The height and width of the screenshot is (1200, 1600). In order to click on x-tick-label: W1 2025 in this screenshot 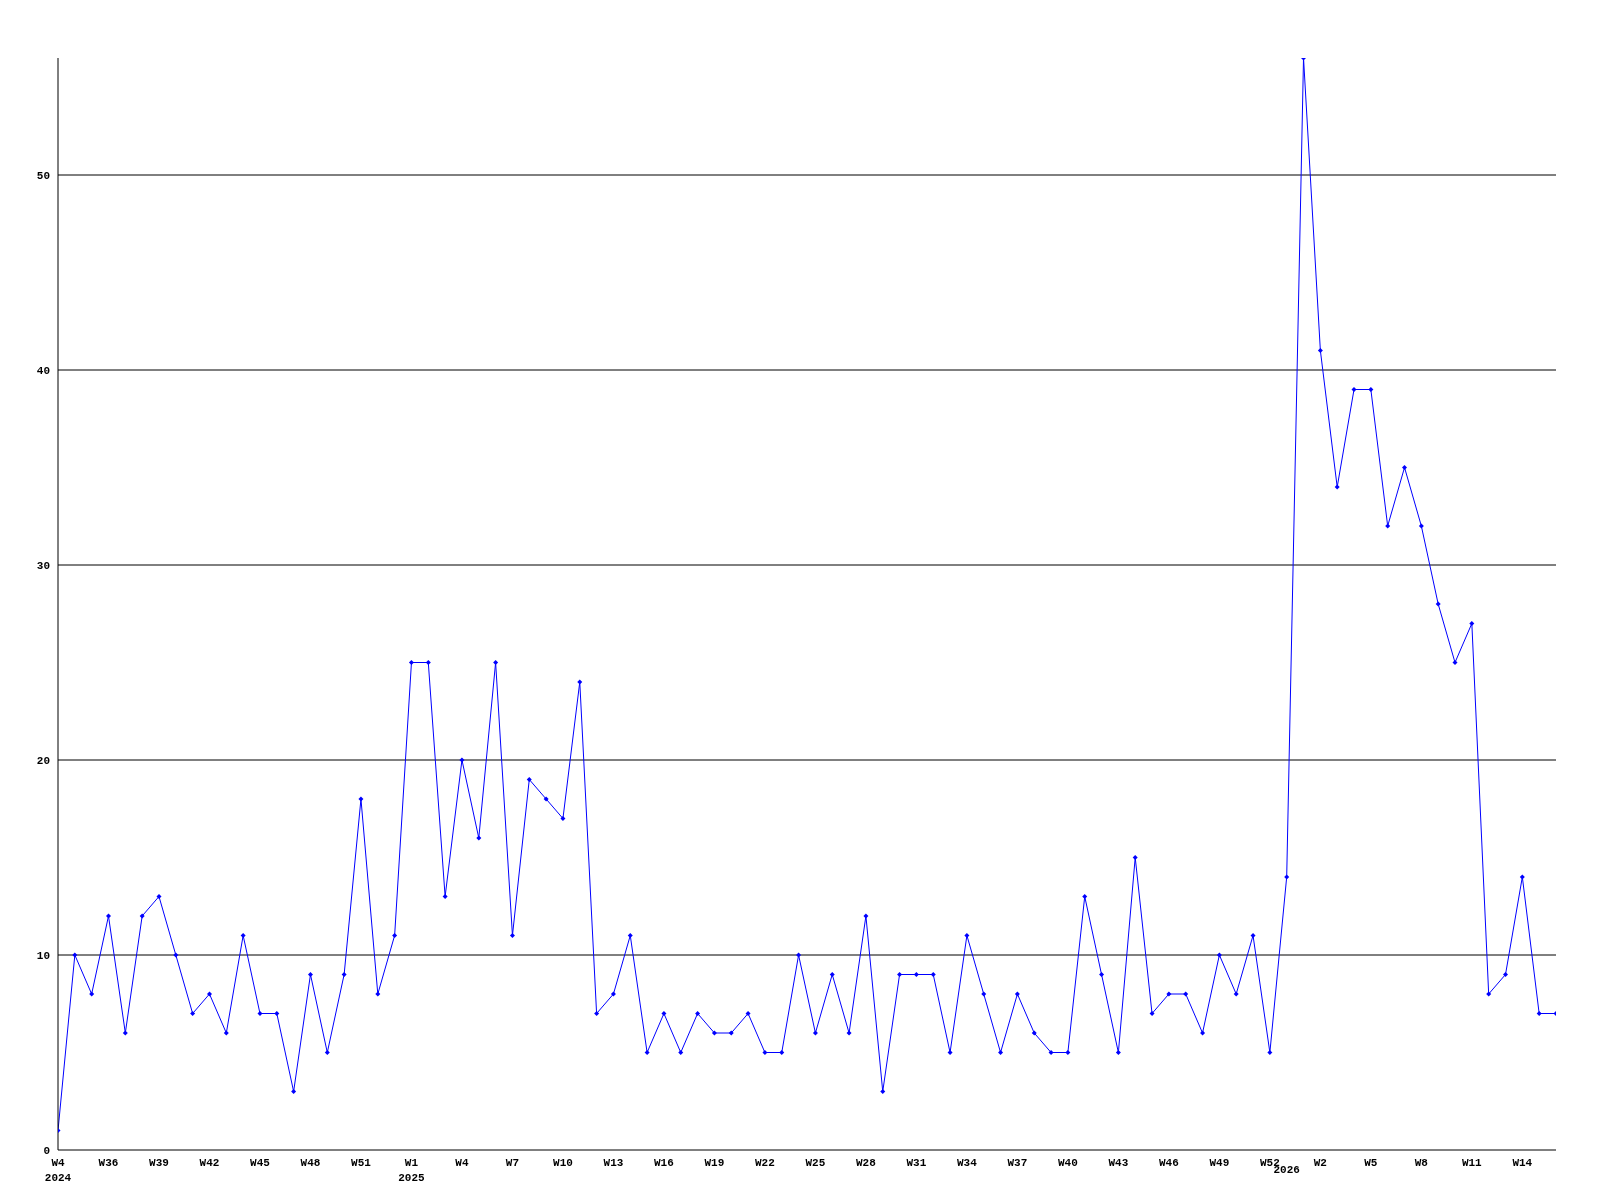, I will do `click(412, 1170)`.